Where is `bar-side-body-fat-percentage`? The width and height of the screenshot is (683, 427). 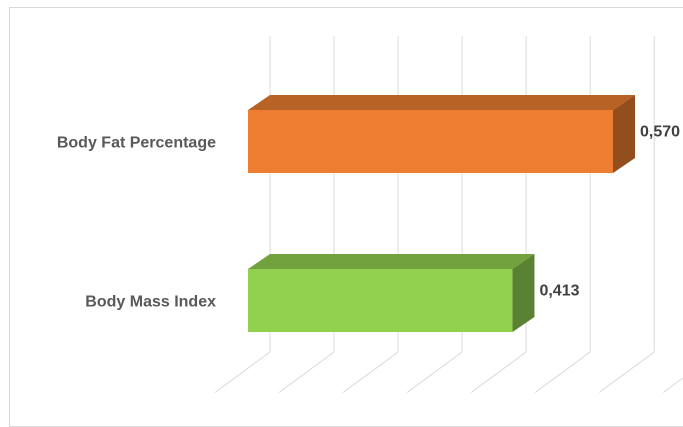
bar-side-body-fat-percentage is located at coordinates (624, 134).